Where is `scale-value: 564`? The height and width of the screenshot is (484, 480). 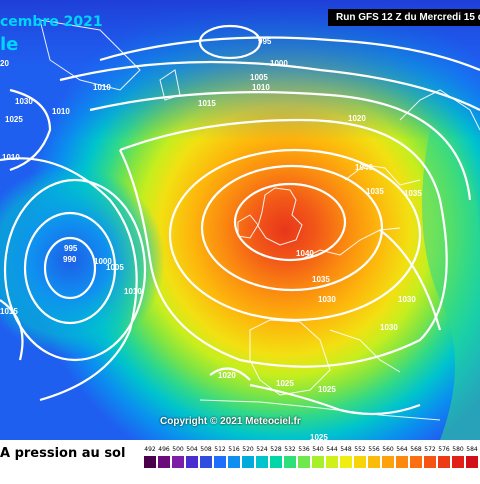
scale-value: 564 is located at coordinates (402, 449).